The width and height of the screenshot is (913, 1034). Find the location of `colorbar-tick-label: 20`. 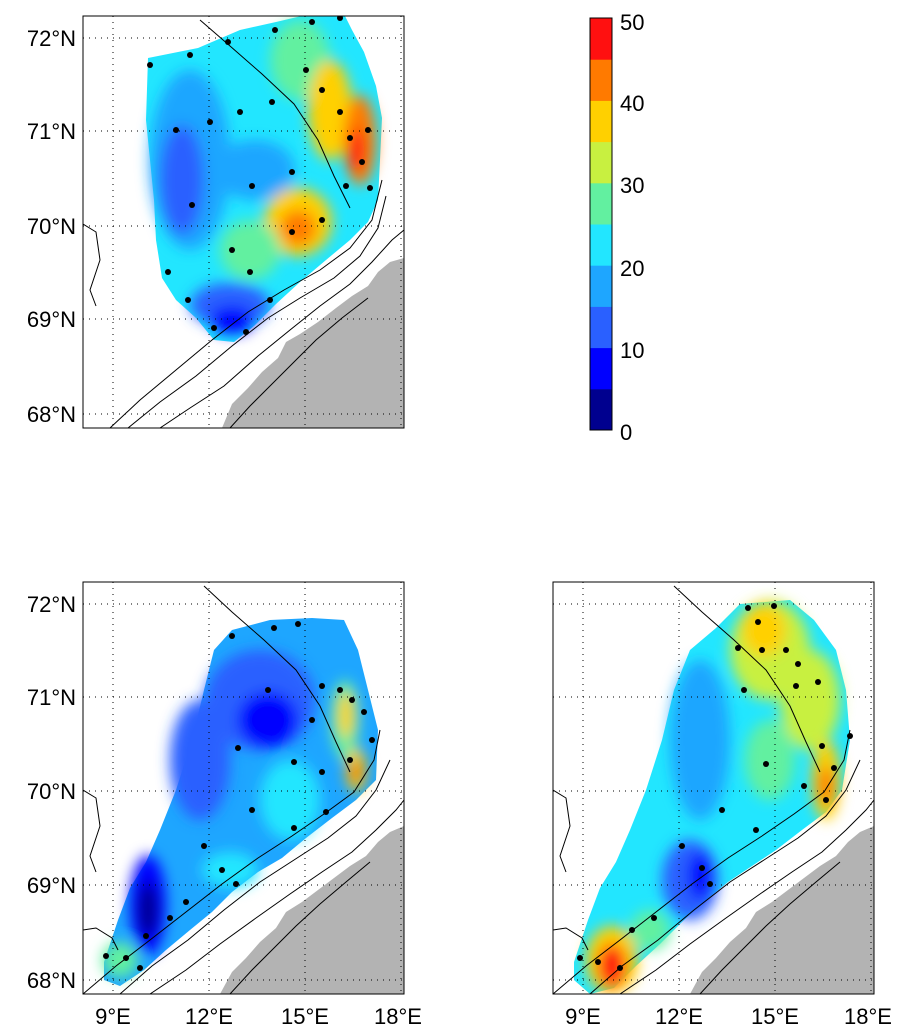

colorbar-tick-label: 20 is located at coordinates (632, 268).